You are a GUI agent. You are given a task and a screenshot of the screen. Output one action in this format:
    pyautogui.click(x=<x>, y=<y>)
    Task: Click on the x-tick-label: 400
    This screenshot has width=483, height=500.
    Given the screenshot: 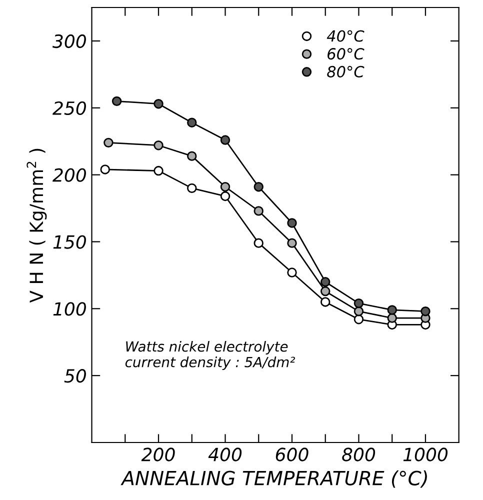 What is the action you would take?
    pyautogui.click(x=225, y=455)
    